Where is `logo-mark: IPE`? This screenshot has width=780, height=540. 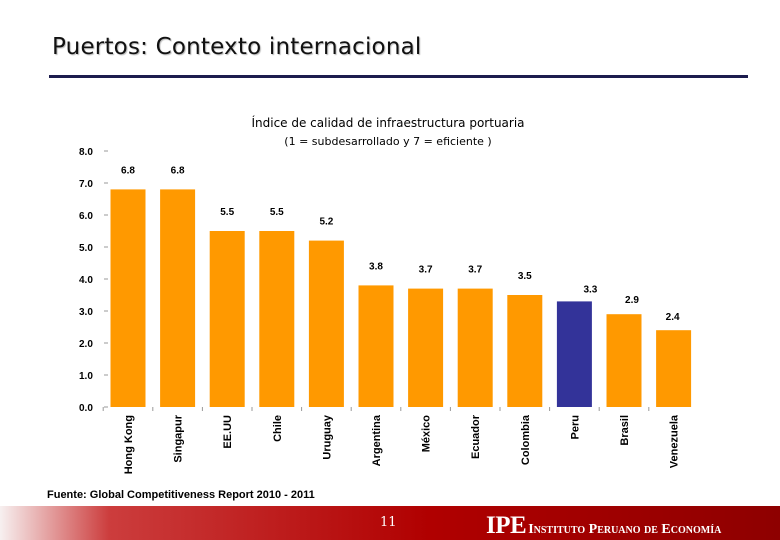
logo-mark: IPE is located at coordinates (506, 525).